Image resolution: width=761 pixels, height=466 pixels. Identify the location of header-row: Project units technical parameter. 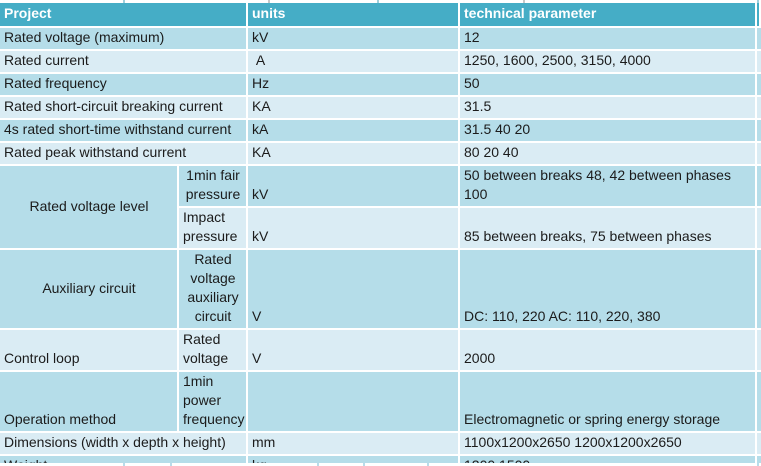
(380, 15).